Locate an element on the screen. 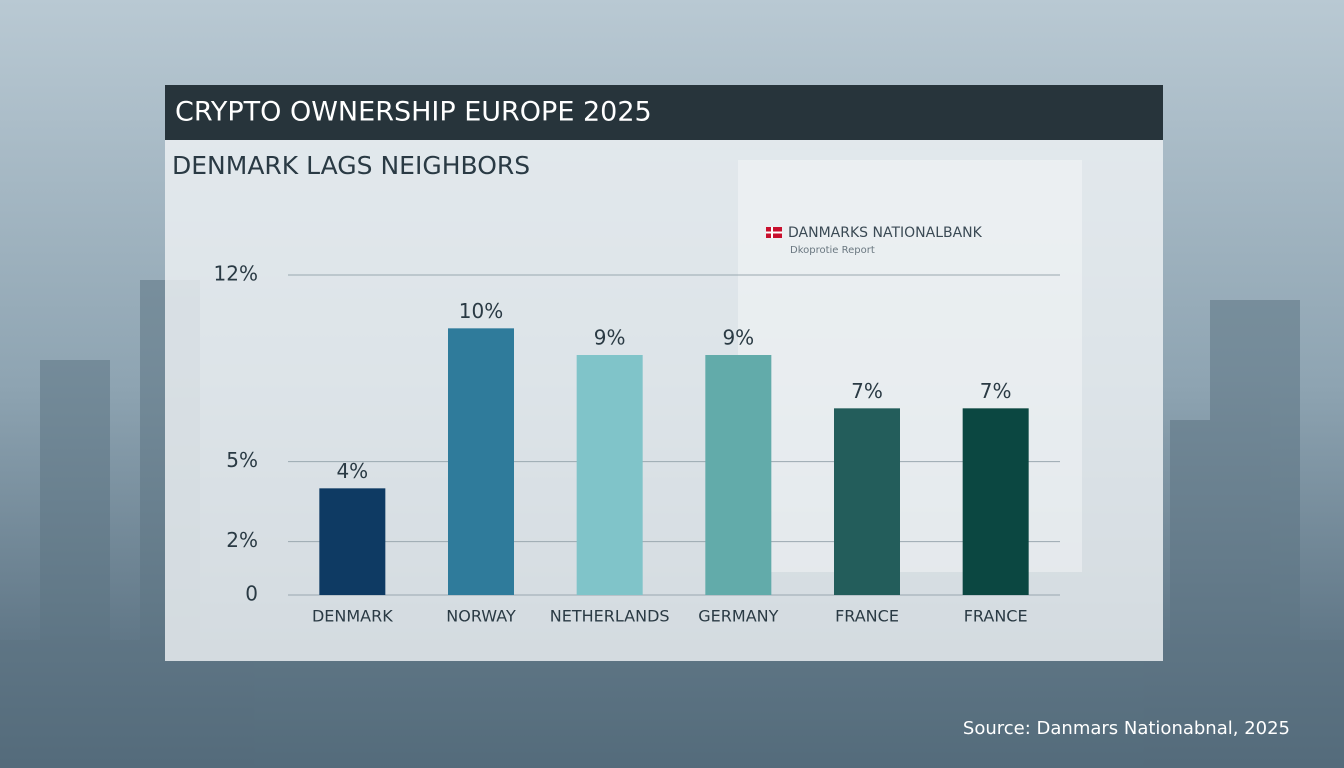 The width and height of the screenshot is (1344, 768). chart-title: CRYPTO OWNERSHIP EUROPE 2025 is located at coordinates (413, 112).